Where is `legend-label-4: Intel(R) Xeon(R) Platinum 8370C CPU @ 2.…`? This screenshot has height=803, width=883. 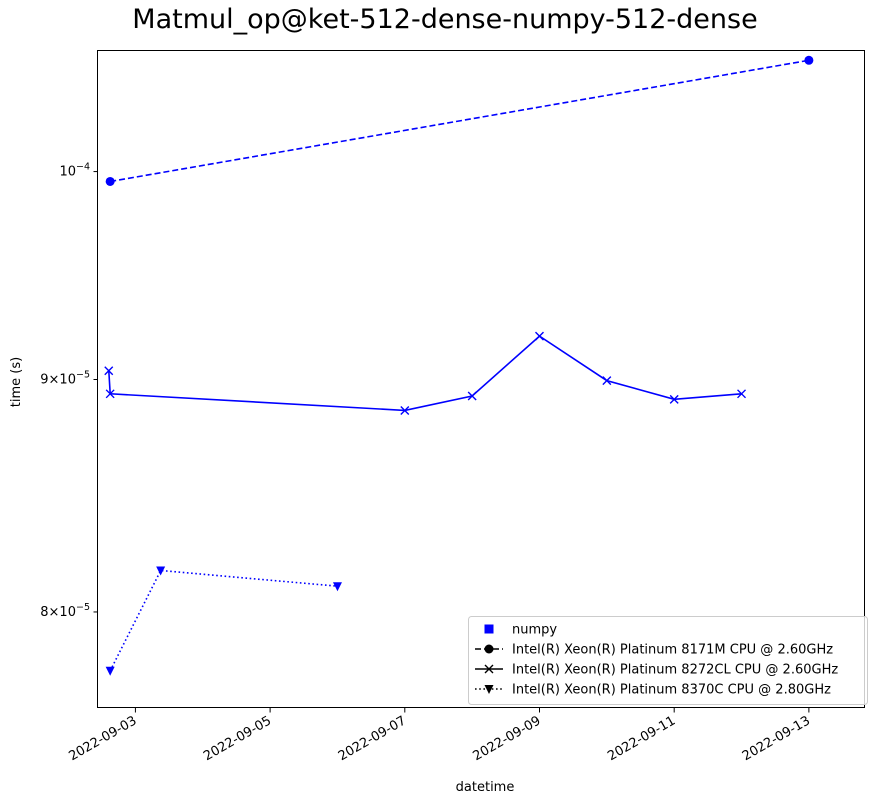 legend-label-4: Intel(R) Xeon(R) Platinum 8370C CPU @ 2.… is located at coordinates (671, 690).